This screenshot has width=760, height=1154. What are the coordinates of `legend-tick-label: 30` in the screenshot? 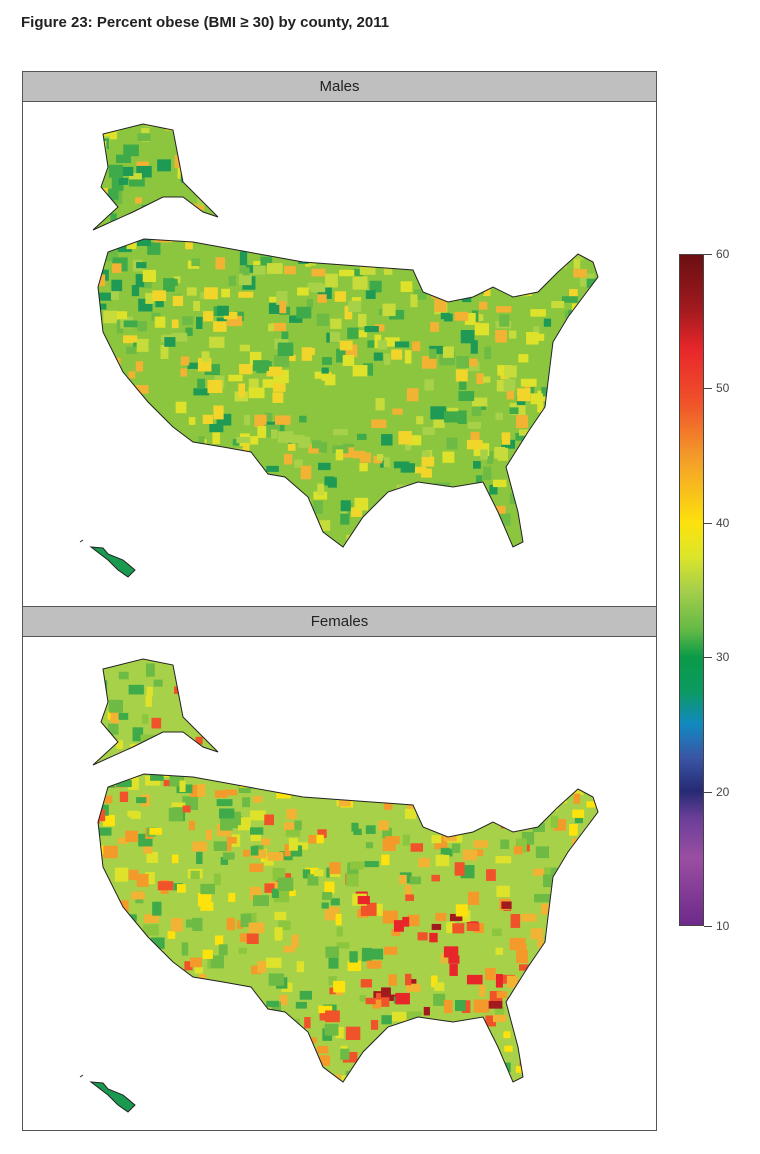 It's located at (723, 657).